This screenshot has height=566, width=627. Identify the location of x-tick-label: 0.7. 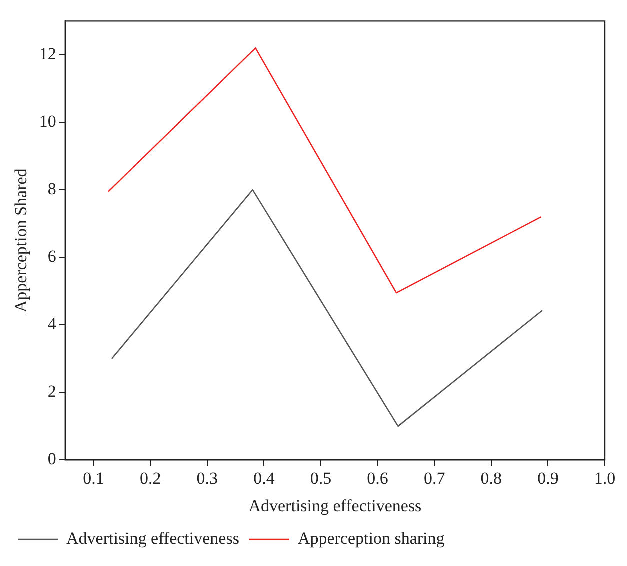
(435, 478).